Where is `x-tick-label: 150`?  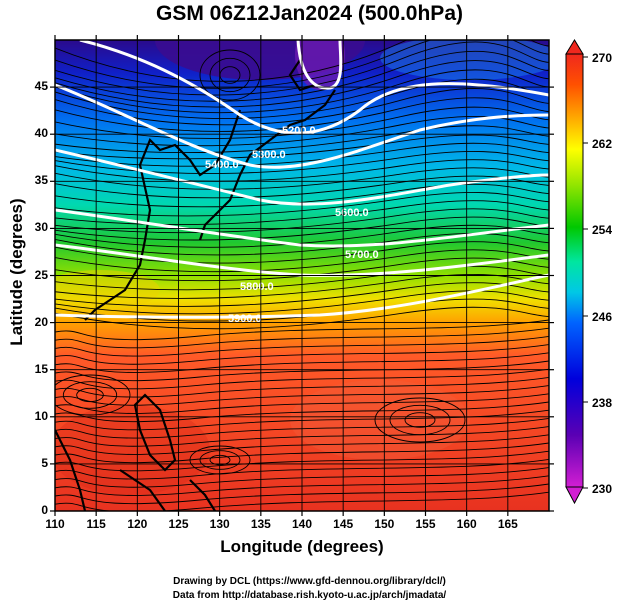 x-tick-label: 150 is located at coordinates (384, 524).